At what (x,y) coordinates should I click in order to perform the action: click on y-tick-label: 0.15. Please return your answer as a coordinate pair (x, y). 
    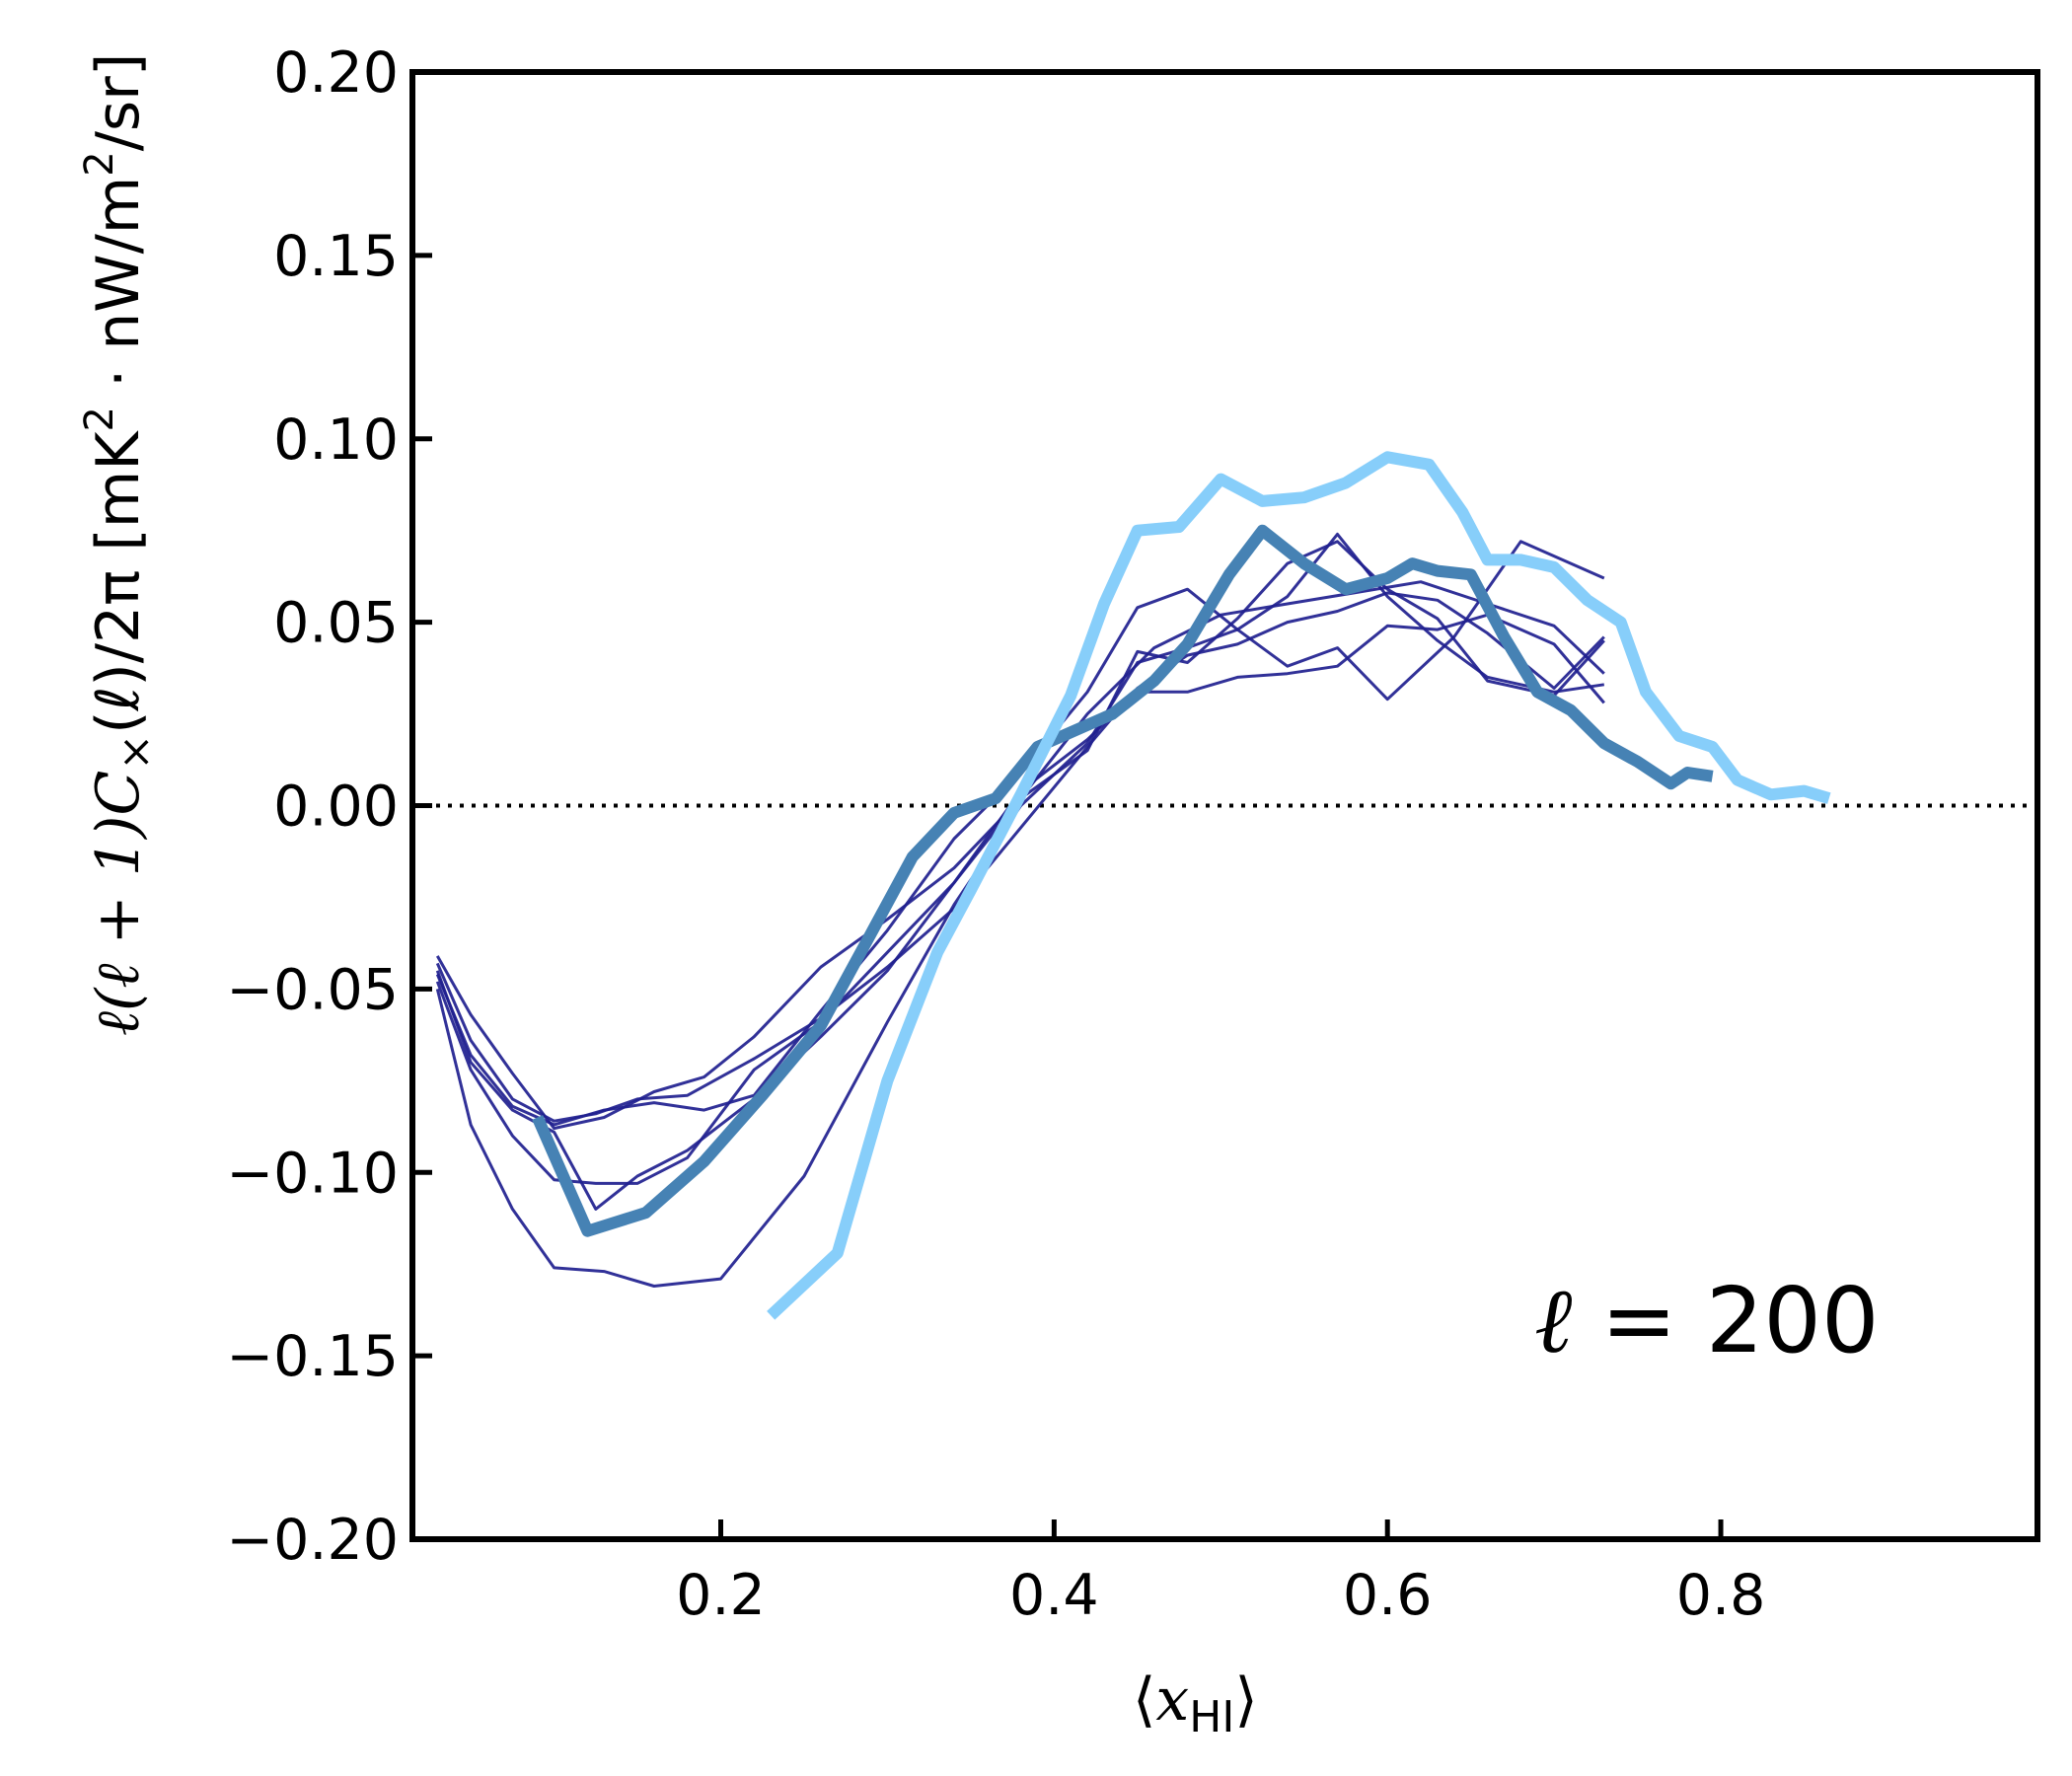
    Looking at the image, I should click on (336, 257).